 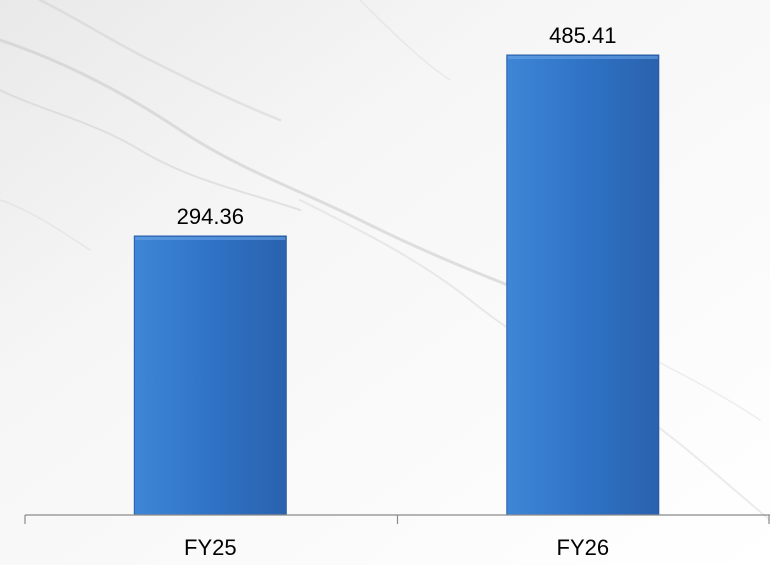 I want to click on data-label-fy25: 294.36, so click(x=210, y=216).